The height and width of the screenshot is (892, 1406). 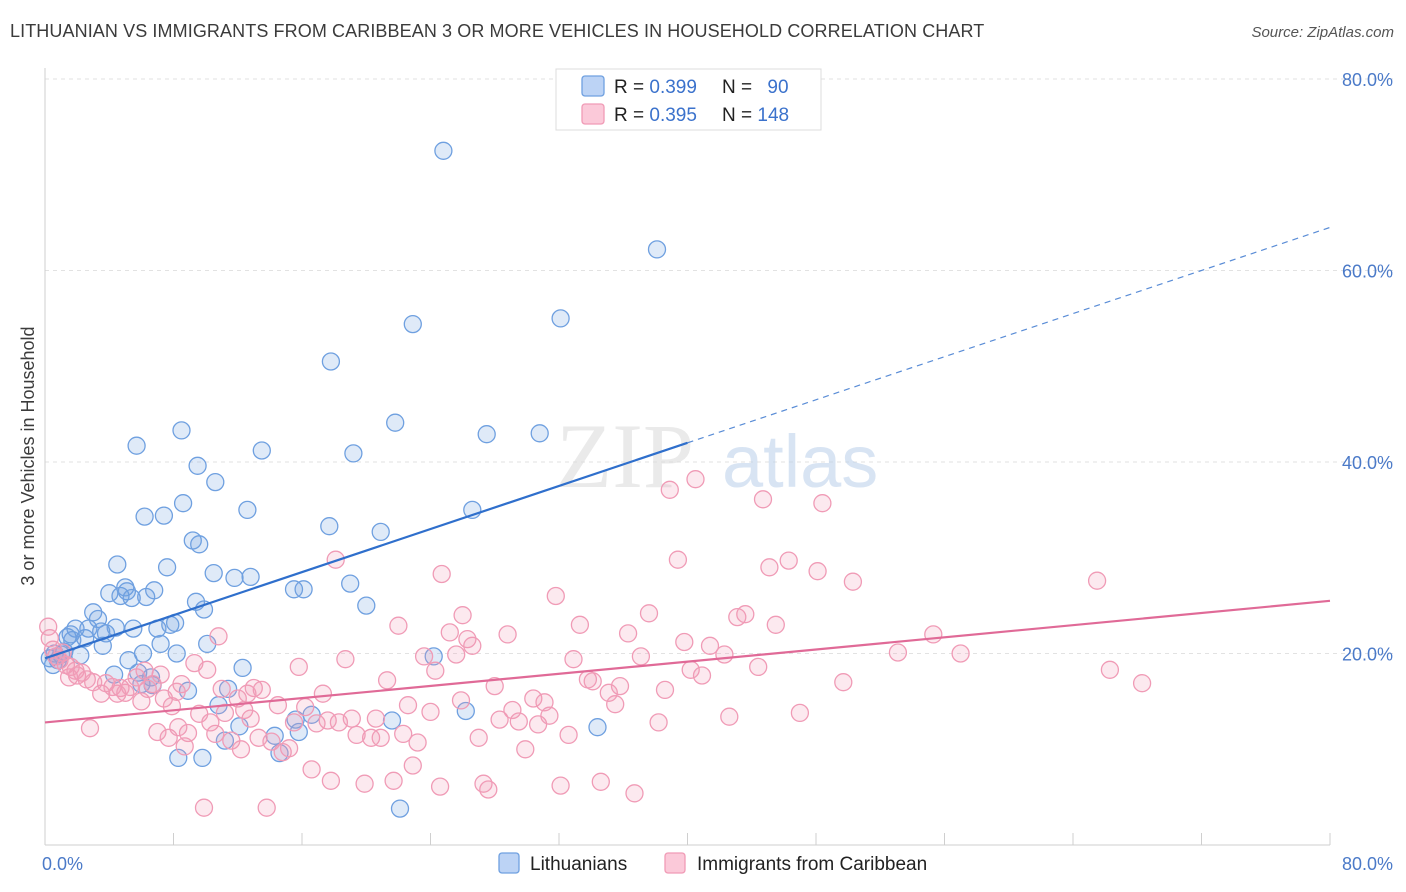 I want to click on y-tick-label-2: 60.0%, so click(x=1367, y=272).